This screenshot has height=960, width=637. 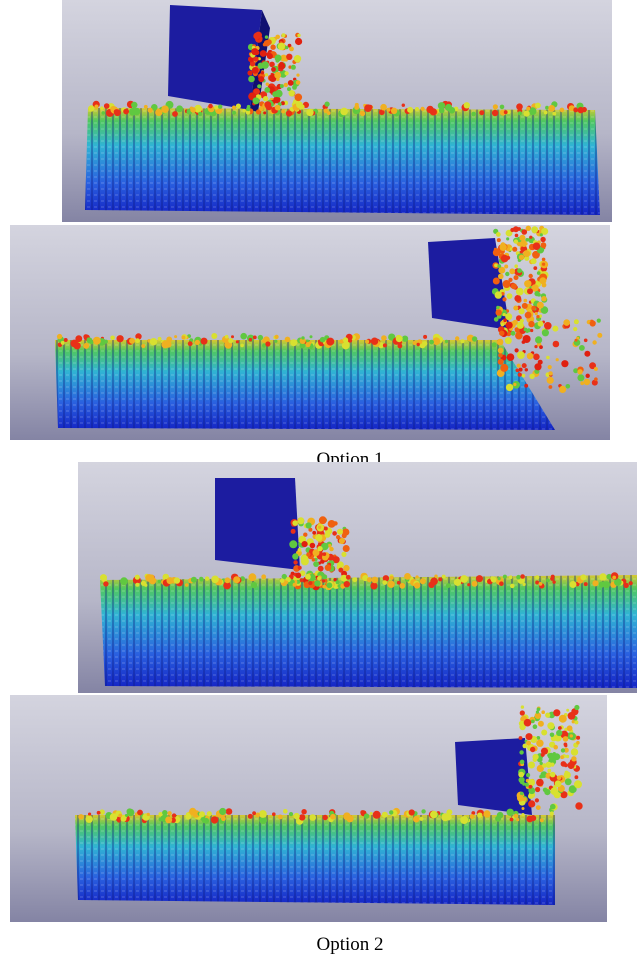 What do you see at coordinates (366, 581) in the screenshot?
I see `chip-particles` at bounding box center [366, 581].